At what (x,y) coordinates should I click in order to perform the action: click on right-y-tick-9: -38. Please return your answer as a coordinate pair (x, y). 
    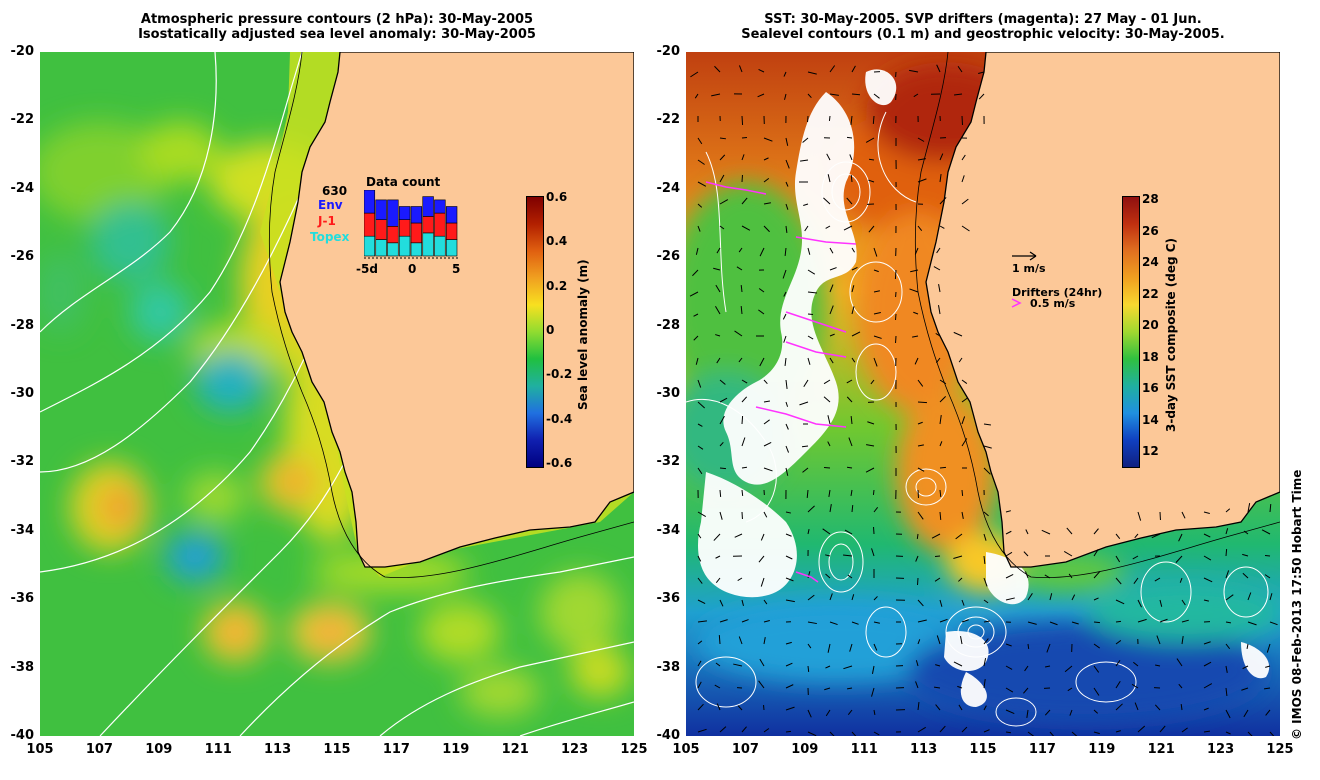
    Looking at the image, I should click on (668, 667).